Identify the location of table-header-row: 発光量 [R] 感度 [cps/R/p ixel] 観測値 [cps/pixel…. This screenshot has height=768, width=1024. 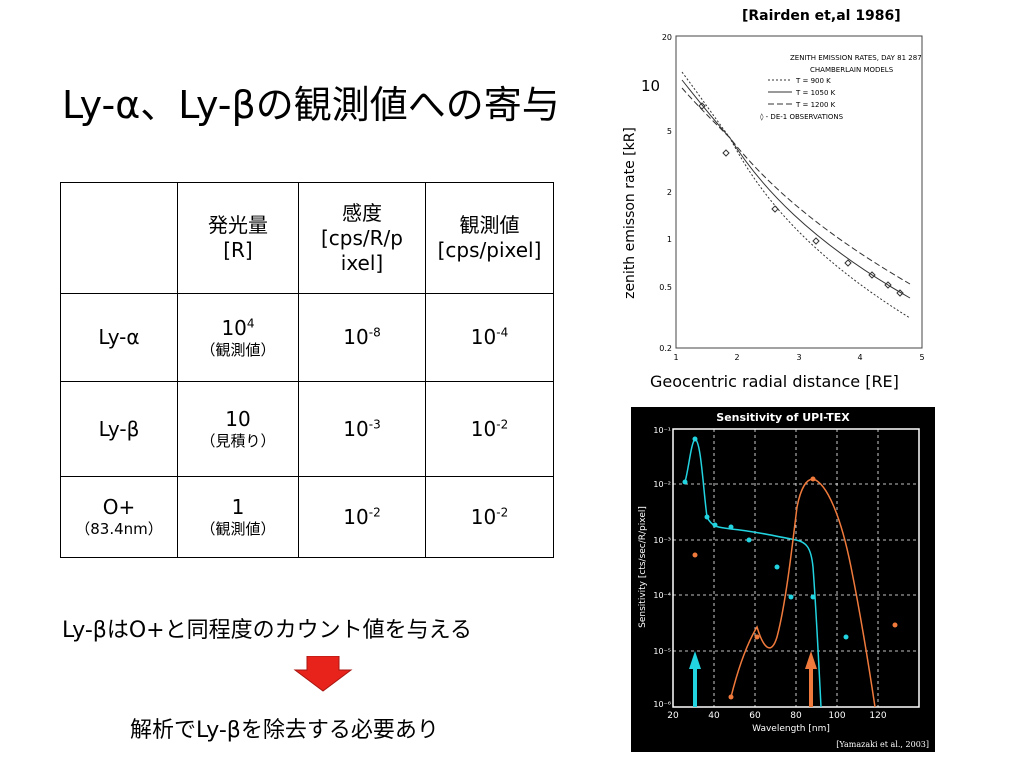
(307, 238).